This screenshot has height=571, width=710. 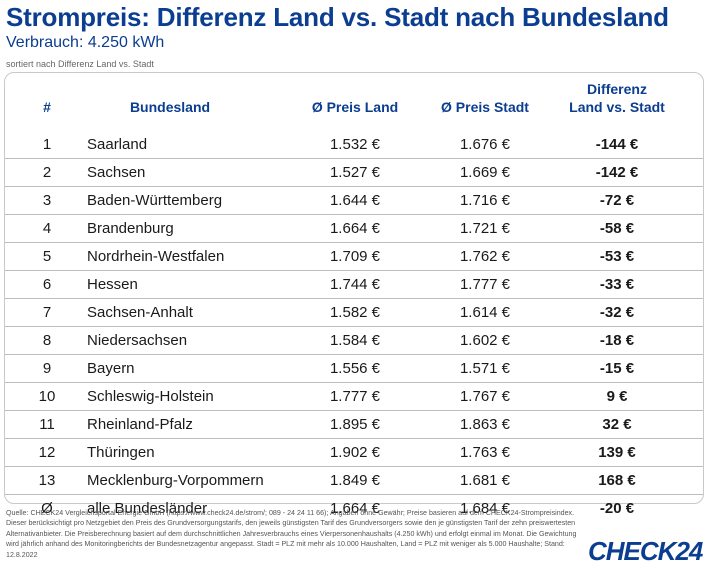 I want to click on cell-differenz: -72 €, so click(x=617, y=200).